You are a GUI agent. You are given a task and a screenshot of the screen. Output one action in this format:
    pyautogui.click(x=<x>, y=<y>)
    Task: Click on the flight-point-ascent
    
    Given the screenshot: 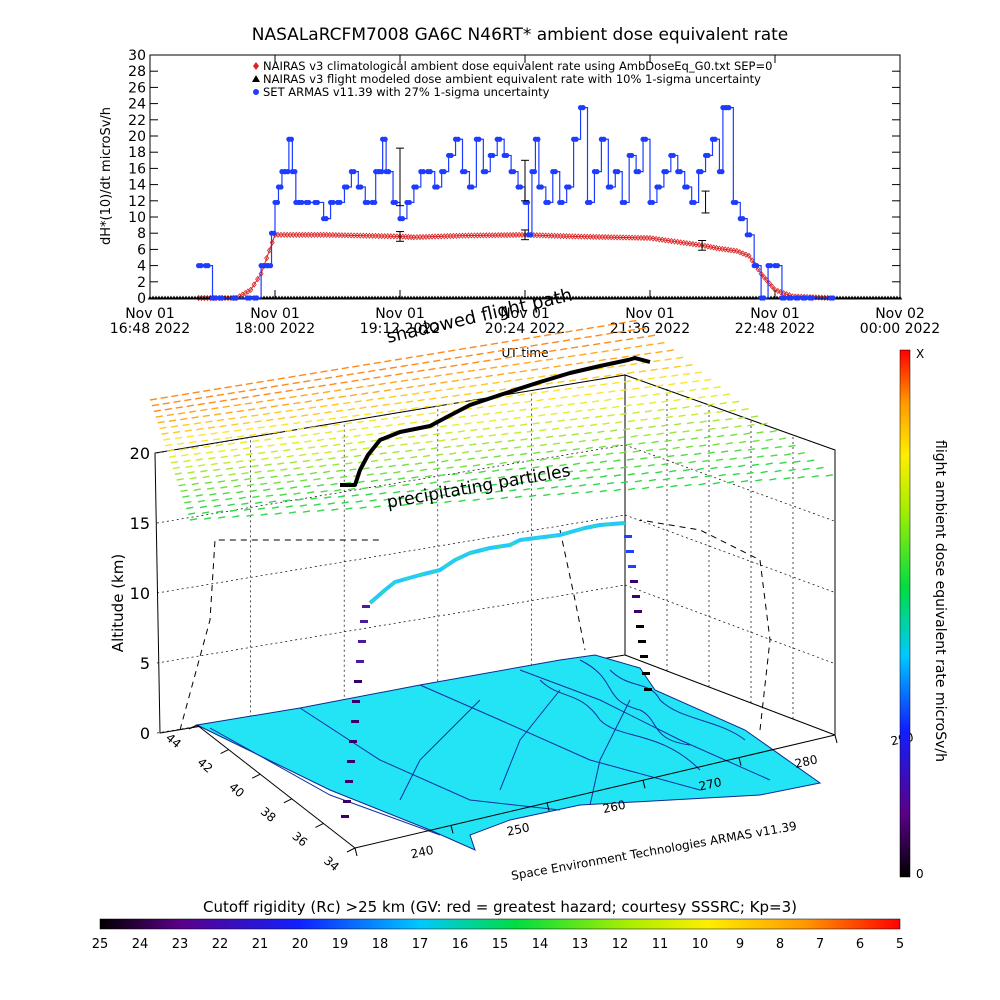 What is the action you would take?
    pyautogui.click(x=355, y=721)
    